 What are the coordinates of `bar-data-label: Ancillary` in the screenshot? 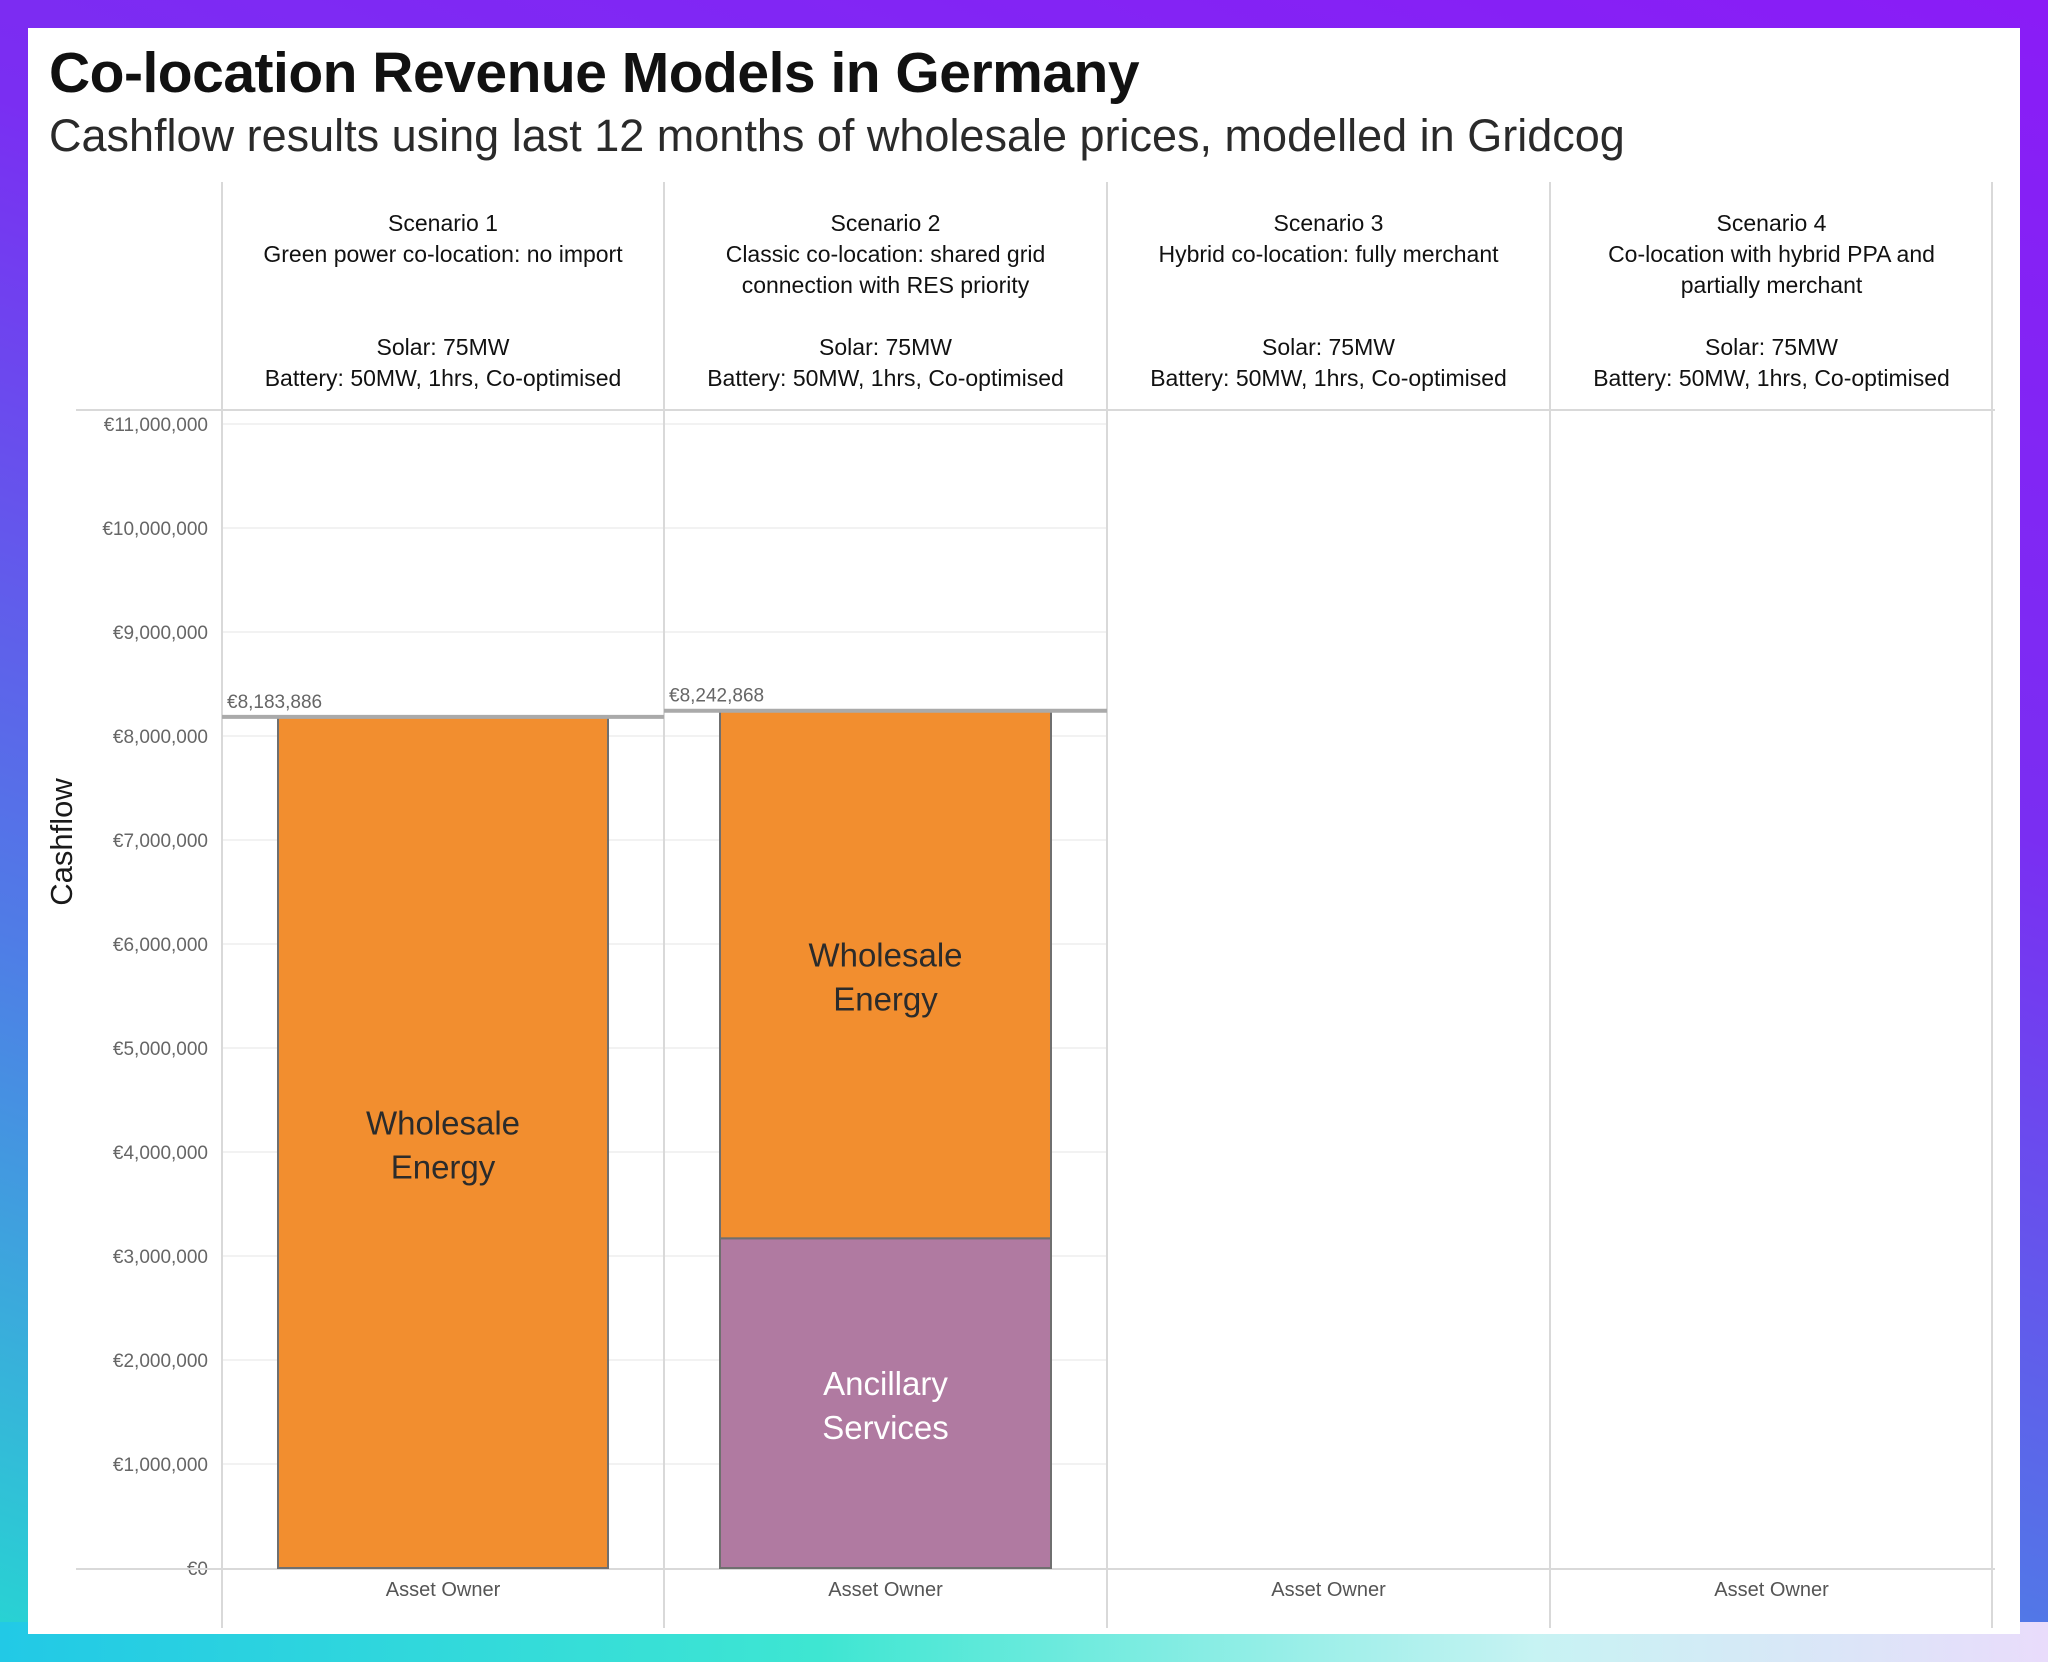 It's located at (885, 1383).